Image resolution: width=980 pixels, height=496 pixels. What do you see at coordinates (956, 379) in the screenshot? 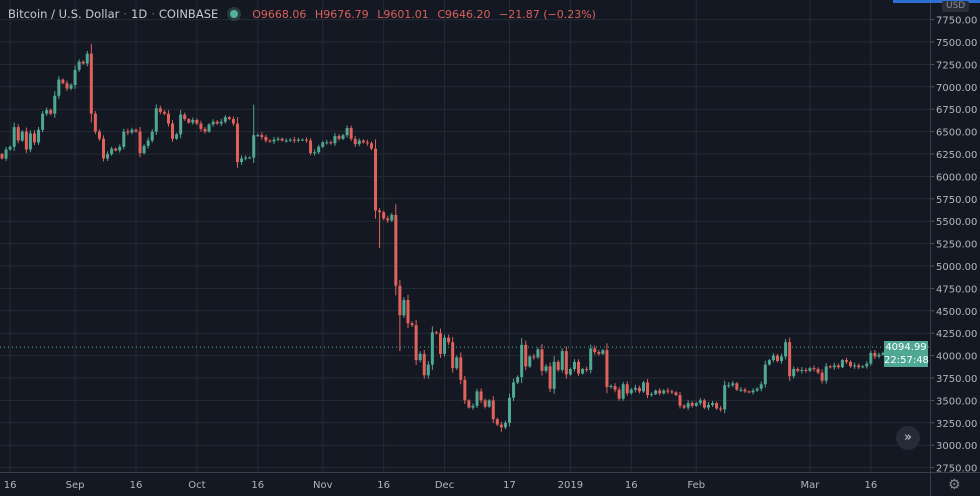
I see `y-tick-label: 3750.00` at bounding box center [956, 379].